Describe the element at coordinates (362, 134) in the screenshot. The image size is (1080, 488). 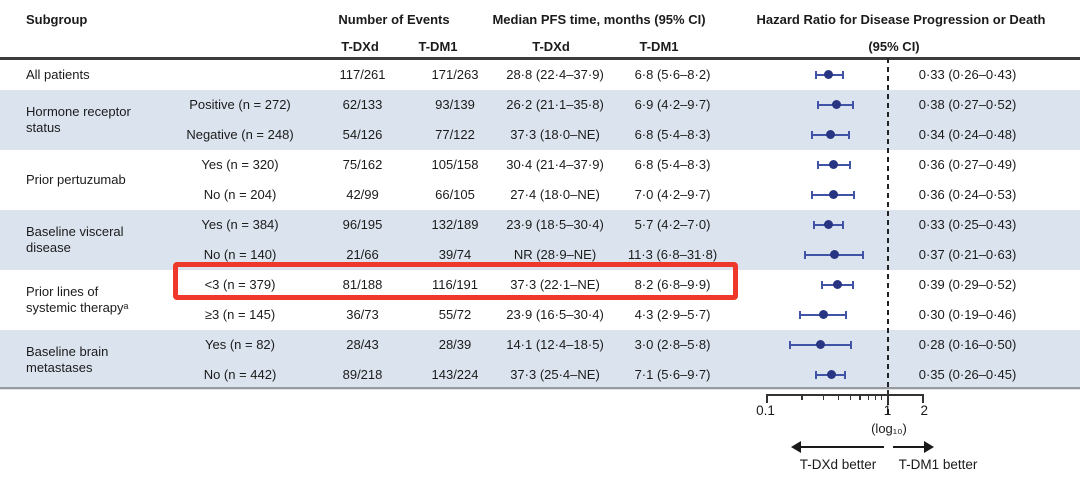
I see `events-tdxd-cell: 54/126` at that location.